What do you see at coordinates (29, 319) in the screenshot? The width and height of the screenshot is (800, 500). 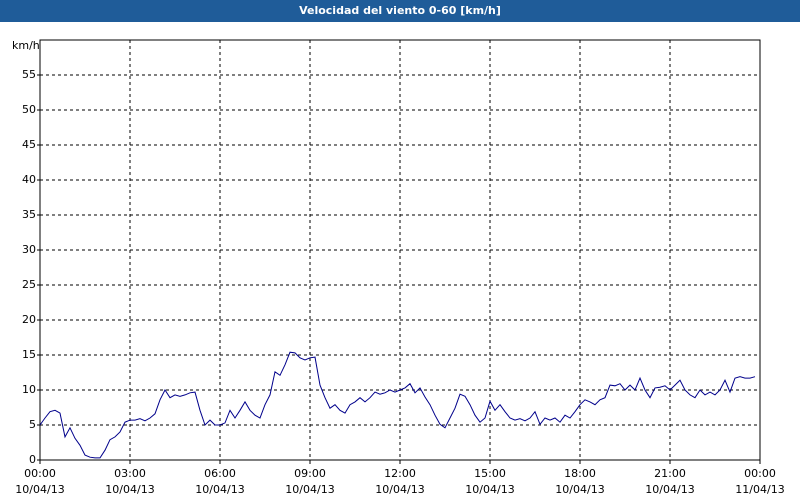 I see `y-tick-label: 20` at bounding box center [29, 319].